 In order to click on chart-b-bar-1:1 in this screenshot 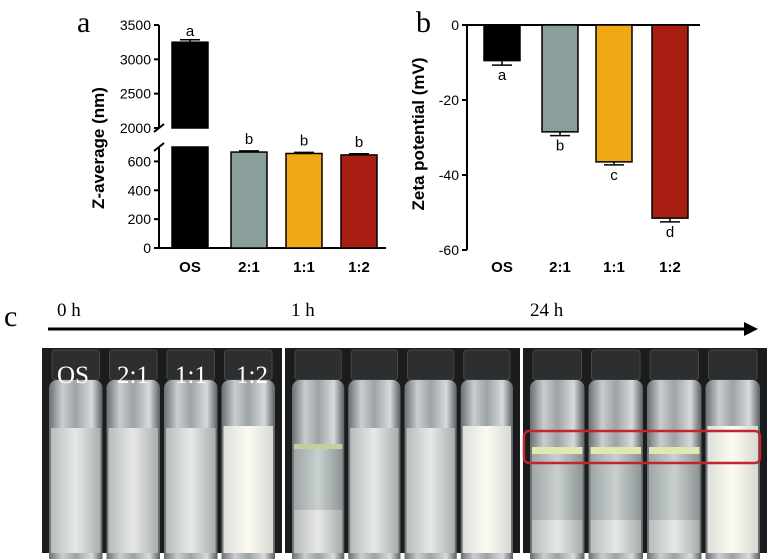, I will do `click(614, 93)`.